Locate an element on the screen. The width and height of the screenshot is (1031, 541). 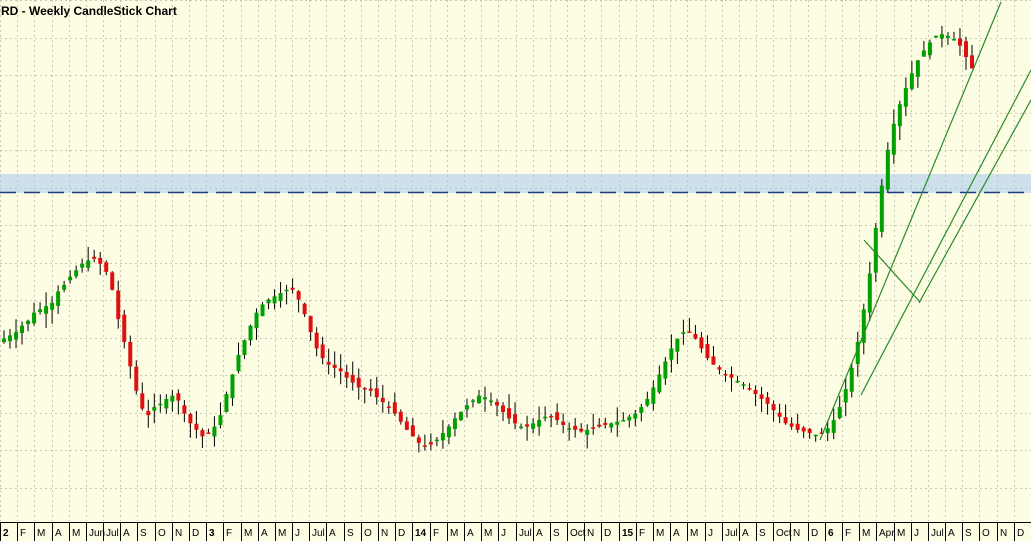
x-tick-label: D is located at coordinates (607, 533).